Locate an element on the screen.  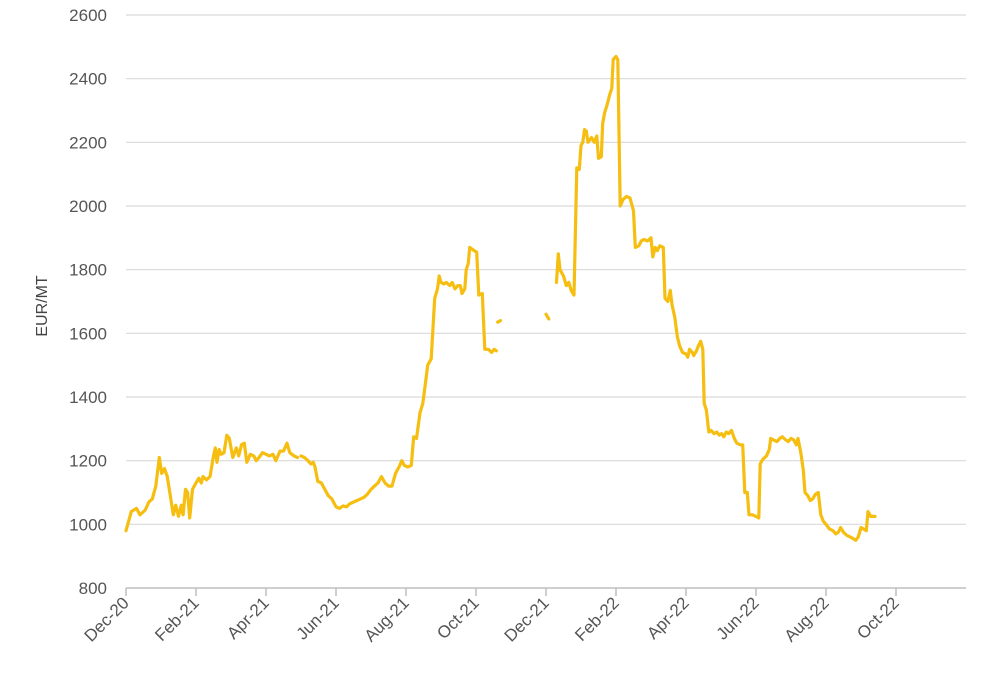
x-tick-label: Apr-22 is located at coordinates (668, 618).